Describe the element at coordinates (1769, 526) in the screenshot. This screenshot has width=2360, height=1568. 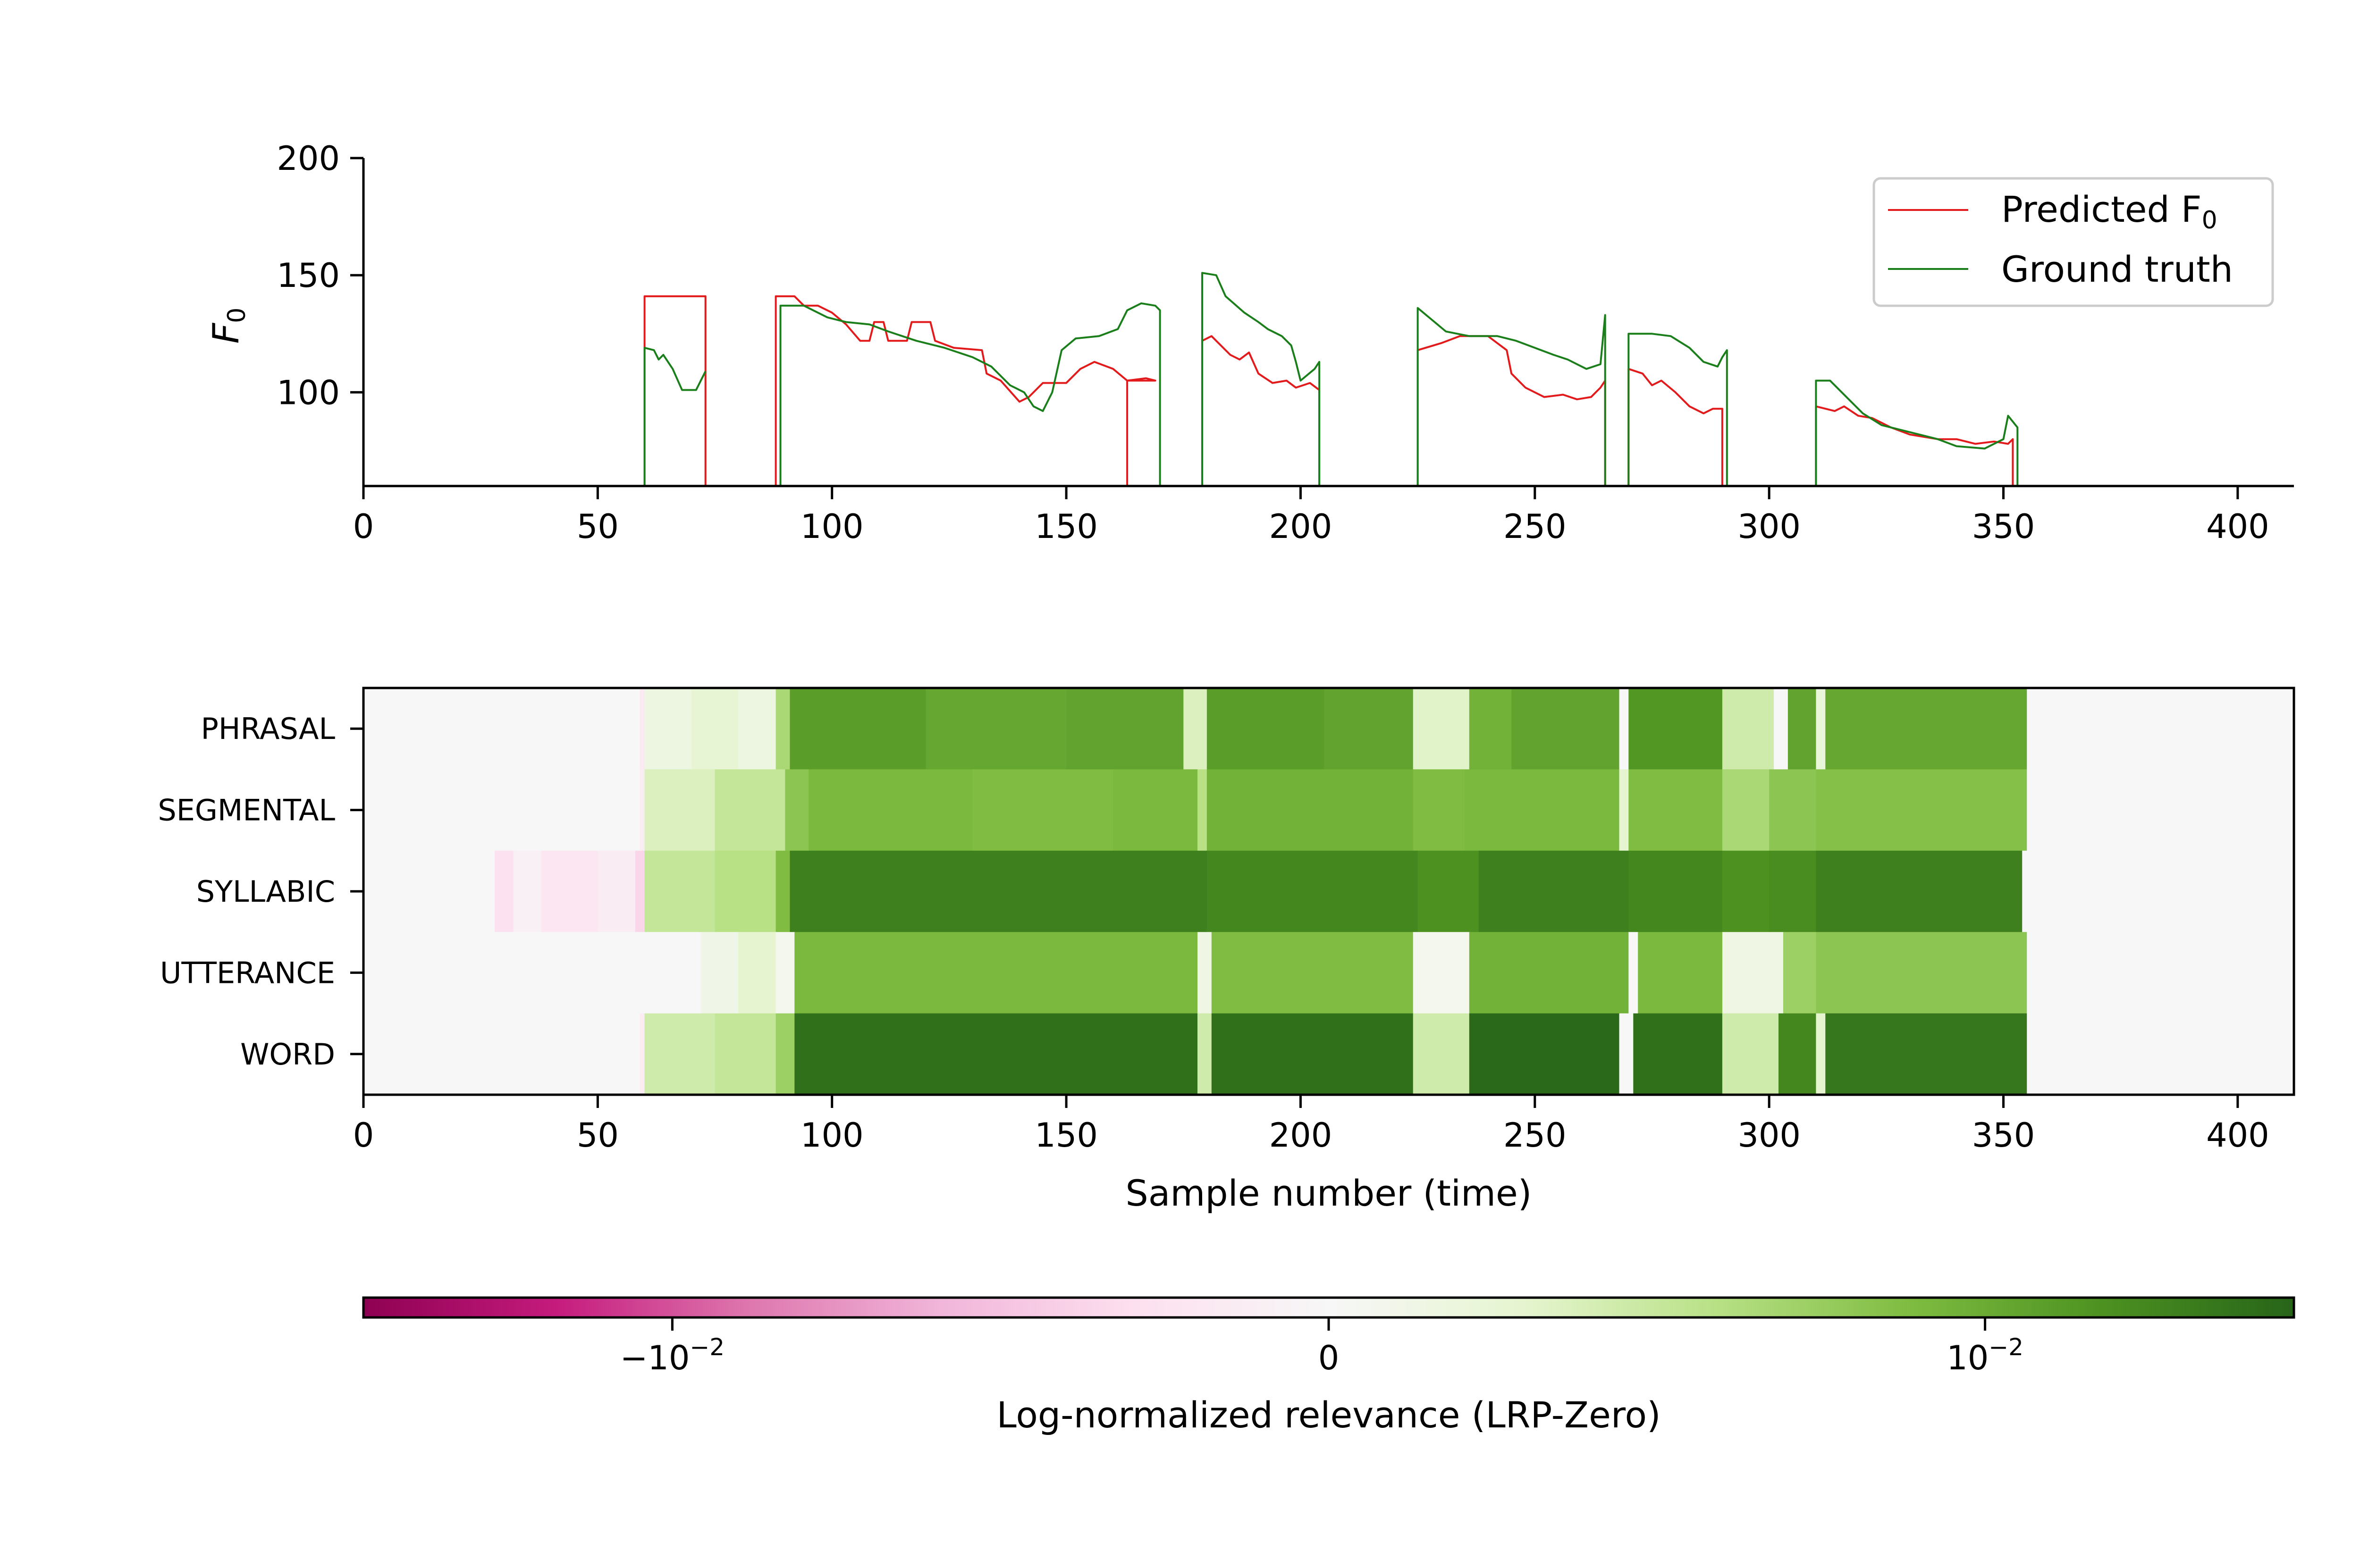
I see `line-x-tick-label-6: 300` at that location.